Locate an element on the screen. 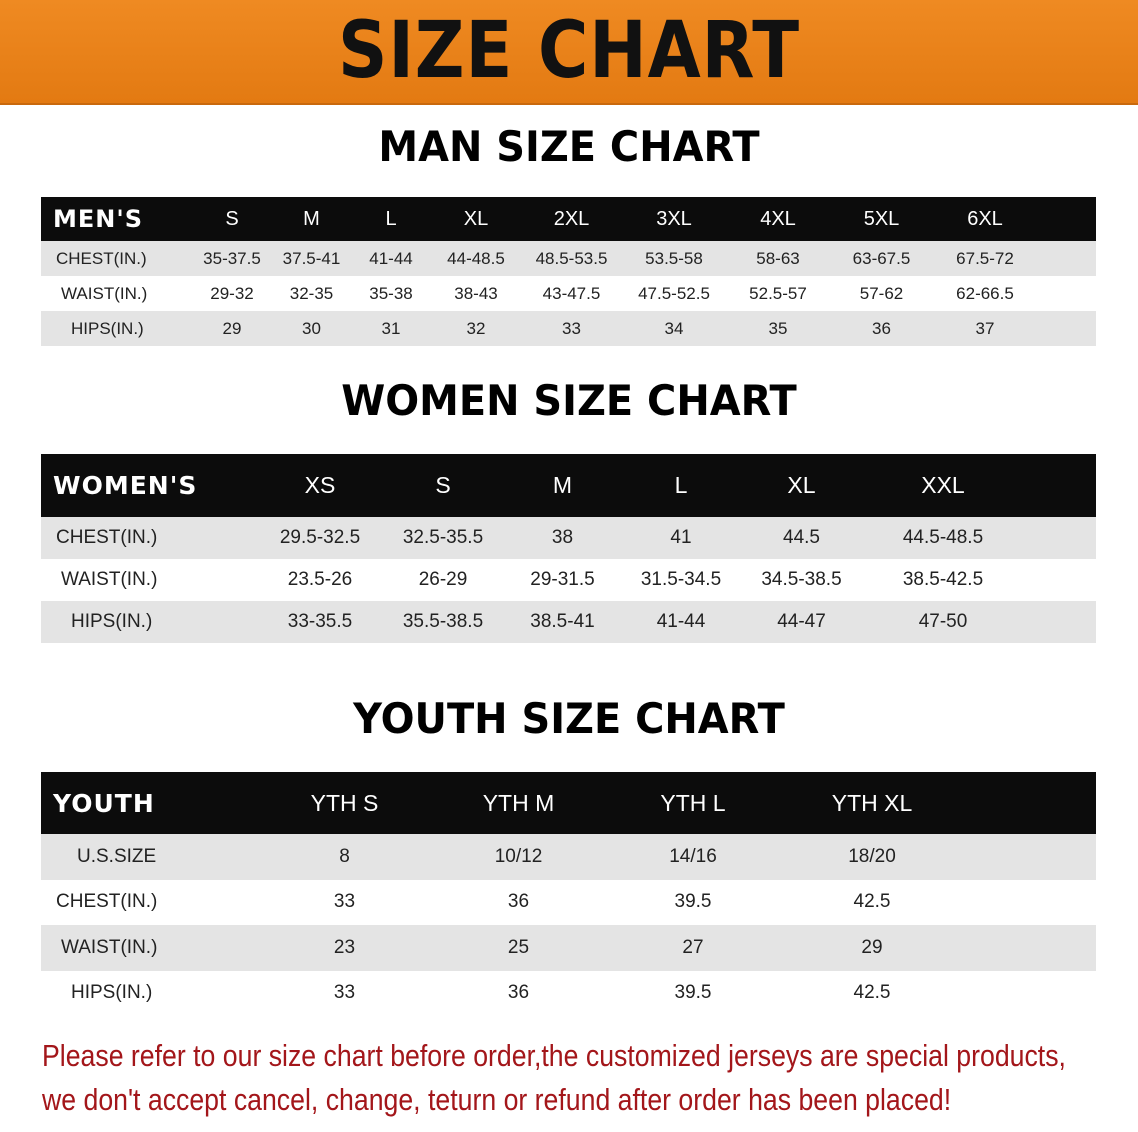 Image resolution: width=1138 pixels, height=1132 pixels. women-header-label: WOMEN'S is located at coordinates (149, 485).